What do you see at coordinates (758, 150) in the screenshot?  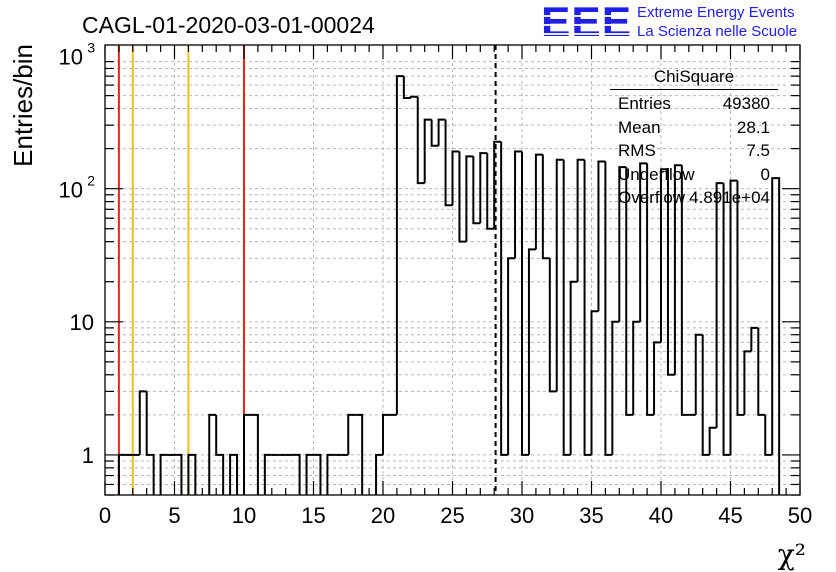 I see `stats-value: 7.5` at bounding box center [758, 150].